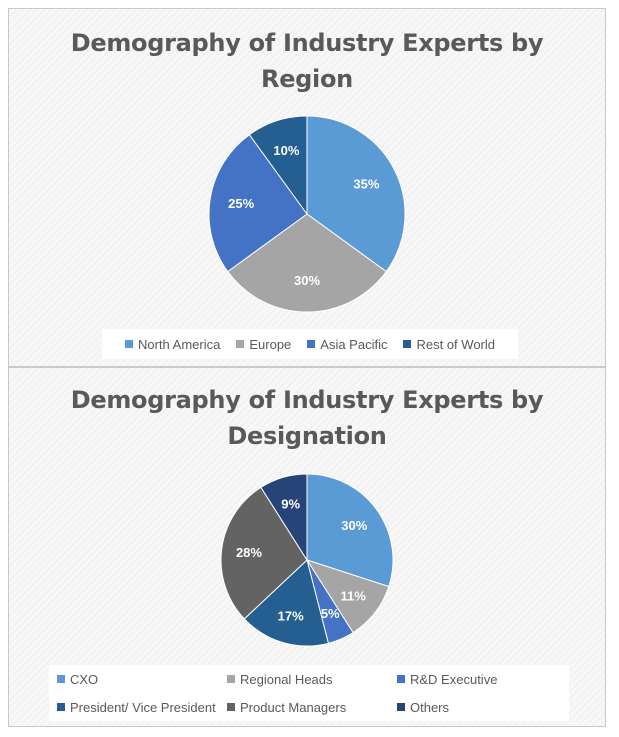  I want to click on legend-label: CXO, so click(84, 679).